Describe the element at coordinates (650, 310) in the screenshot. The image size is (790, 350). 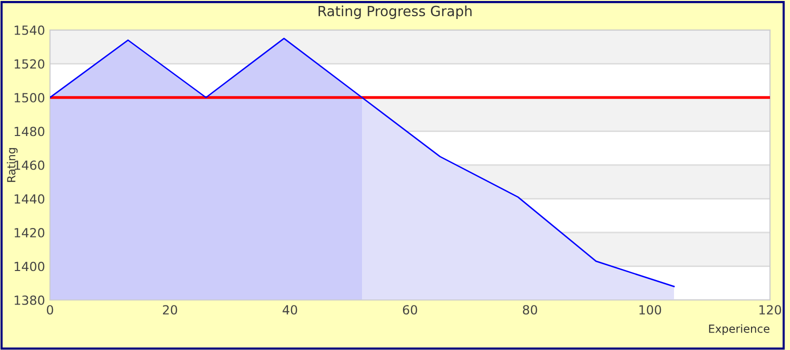
I see `x-tick-label: 100` at that location.